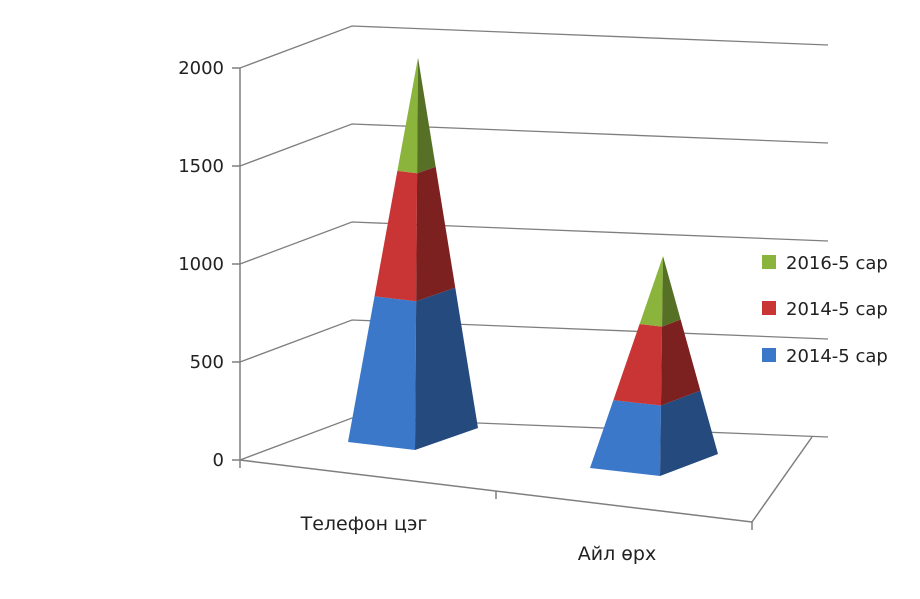  I want to click on y-tick-label: 1000, so click(201, 264).